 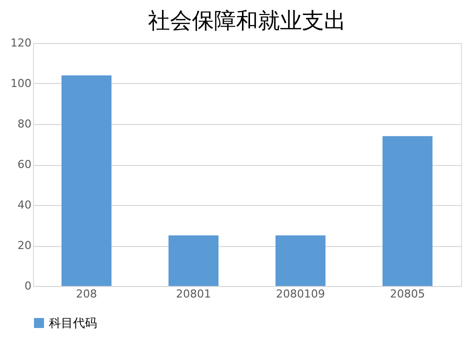 What do you see at coordinates (407, 294) in the screenshot?
I see `x-tick-label: 20805` at bounding box center [407, 294].